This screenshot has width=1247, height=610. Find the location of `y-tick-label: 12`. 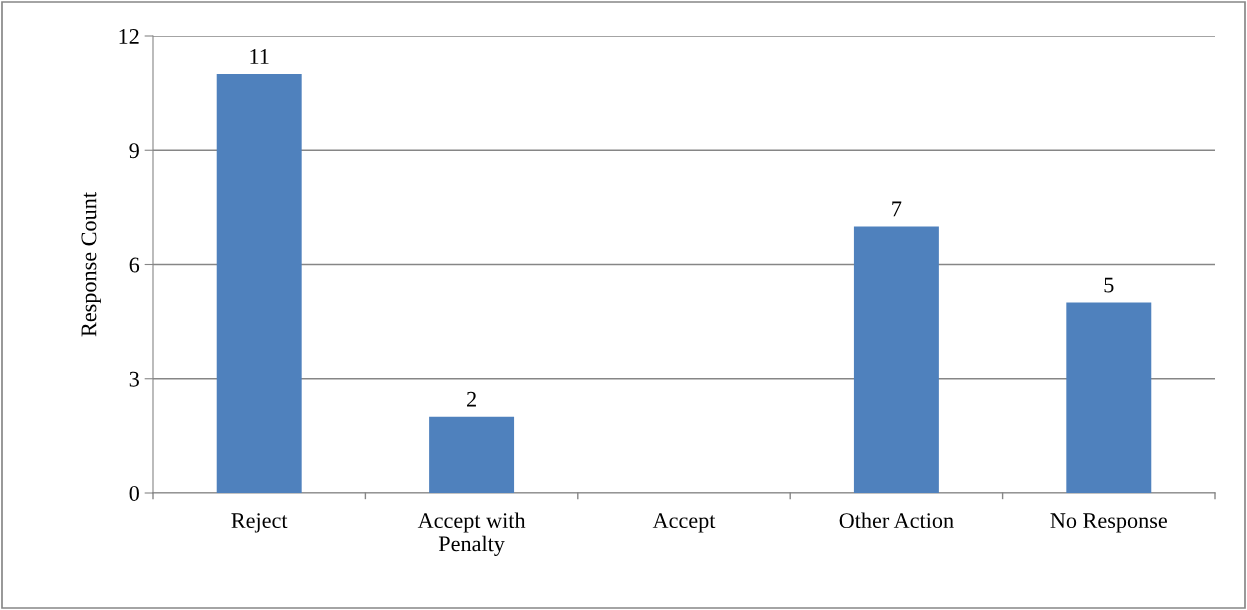

y-tick-label: 12 is located at coordinates (129, 36).